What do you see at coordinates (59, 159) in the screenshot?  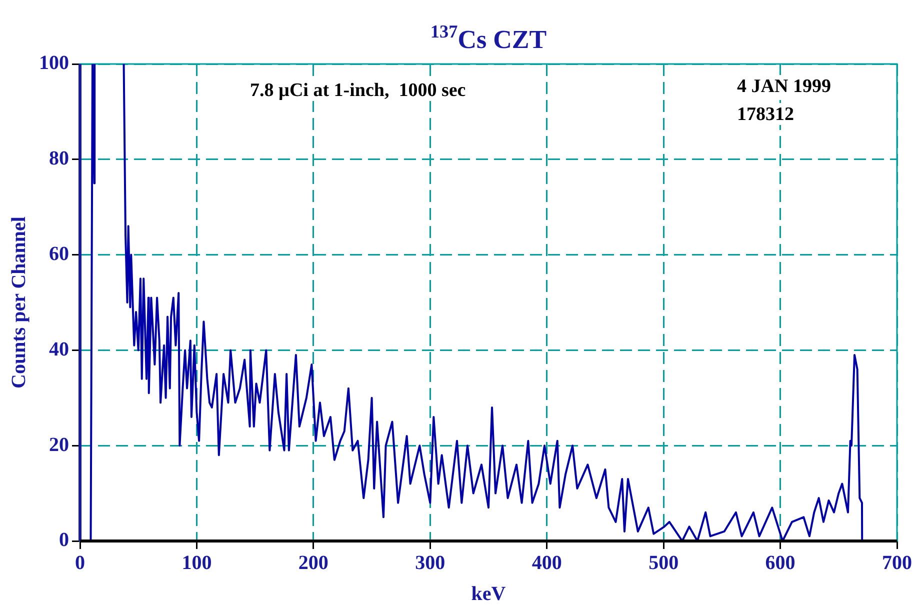 I see `y-tick-label: 80` at bounding box center [59, 159].